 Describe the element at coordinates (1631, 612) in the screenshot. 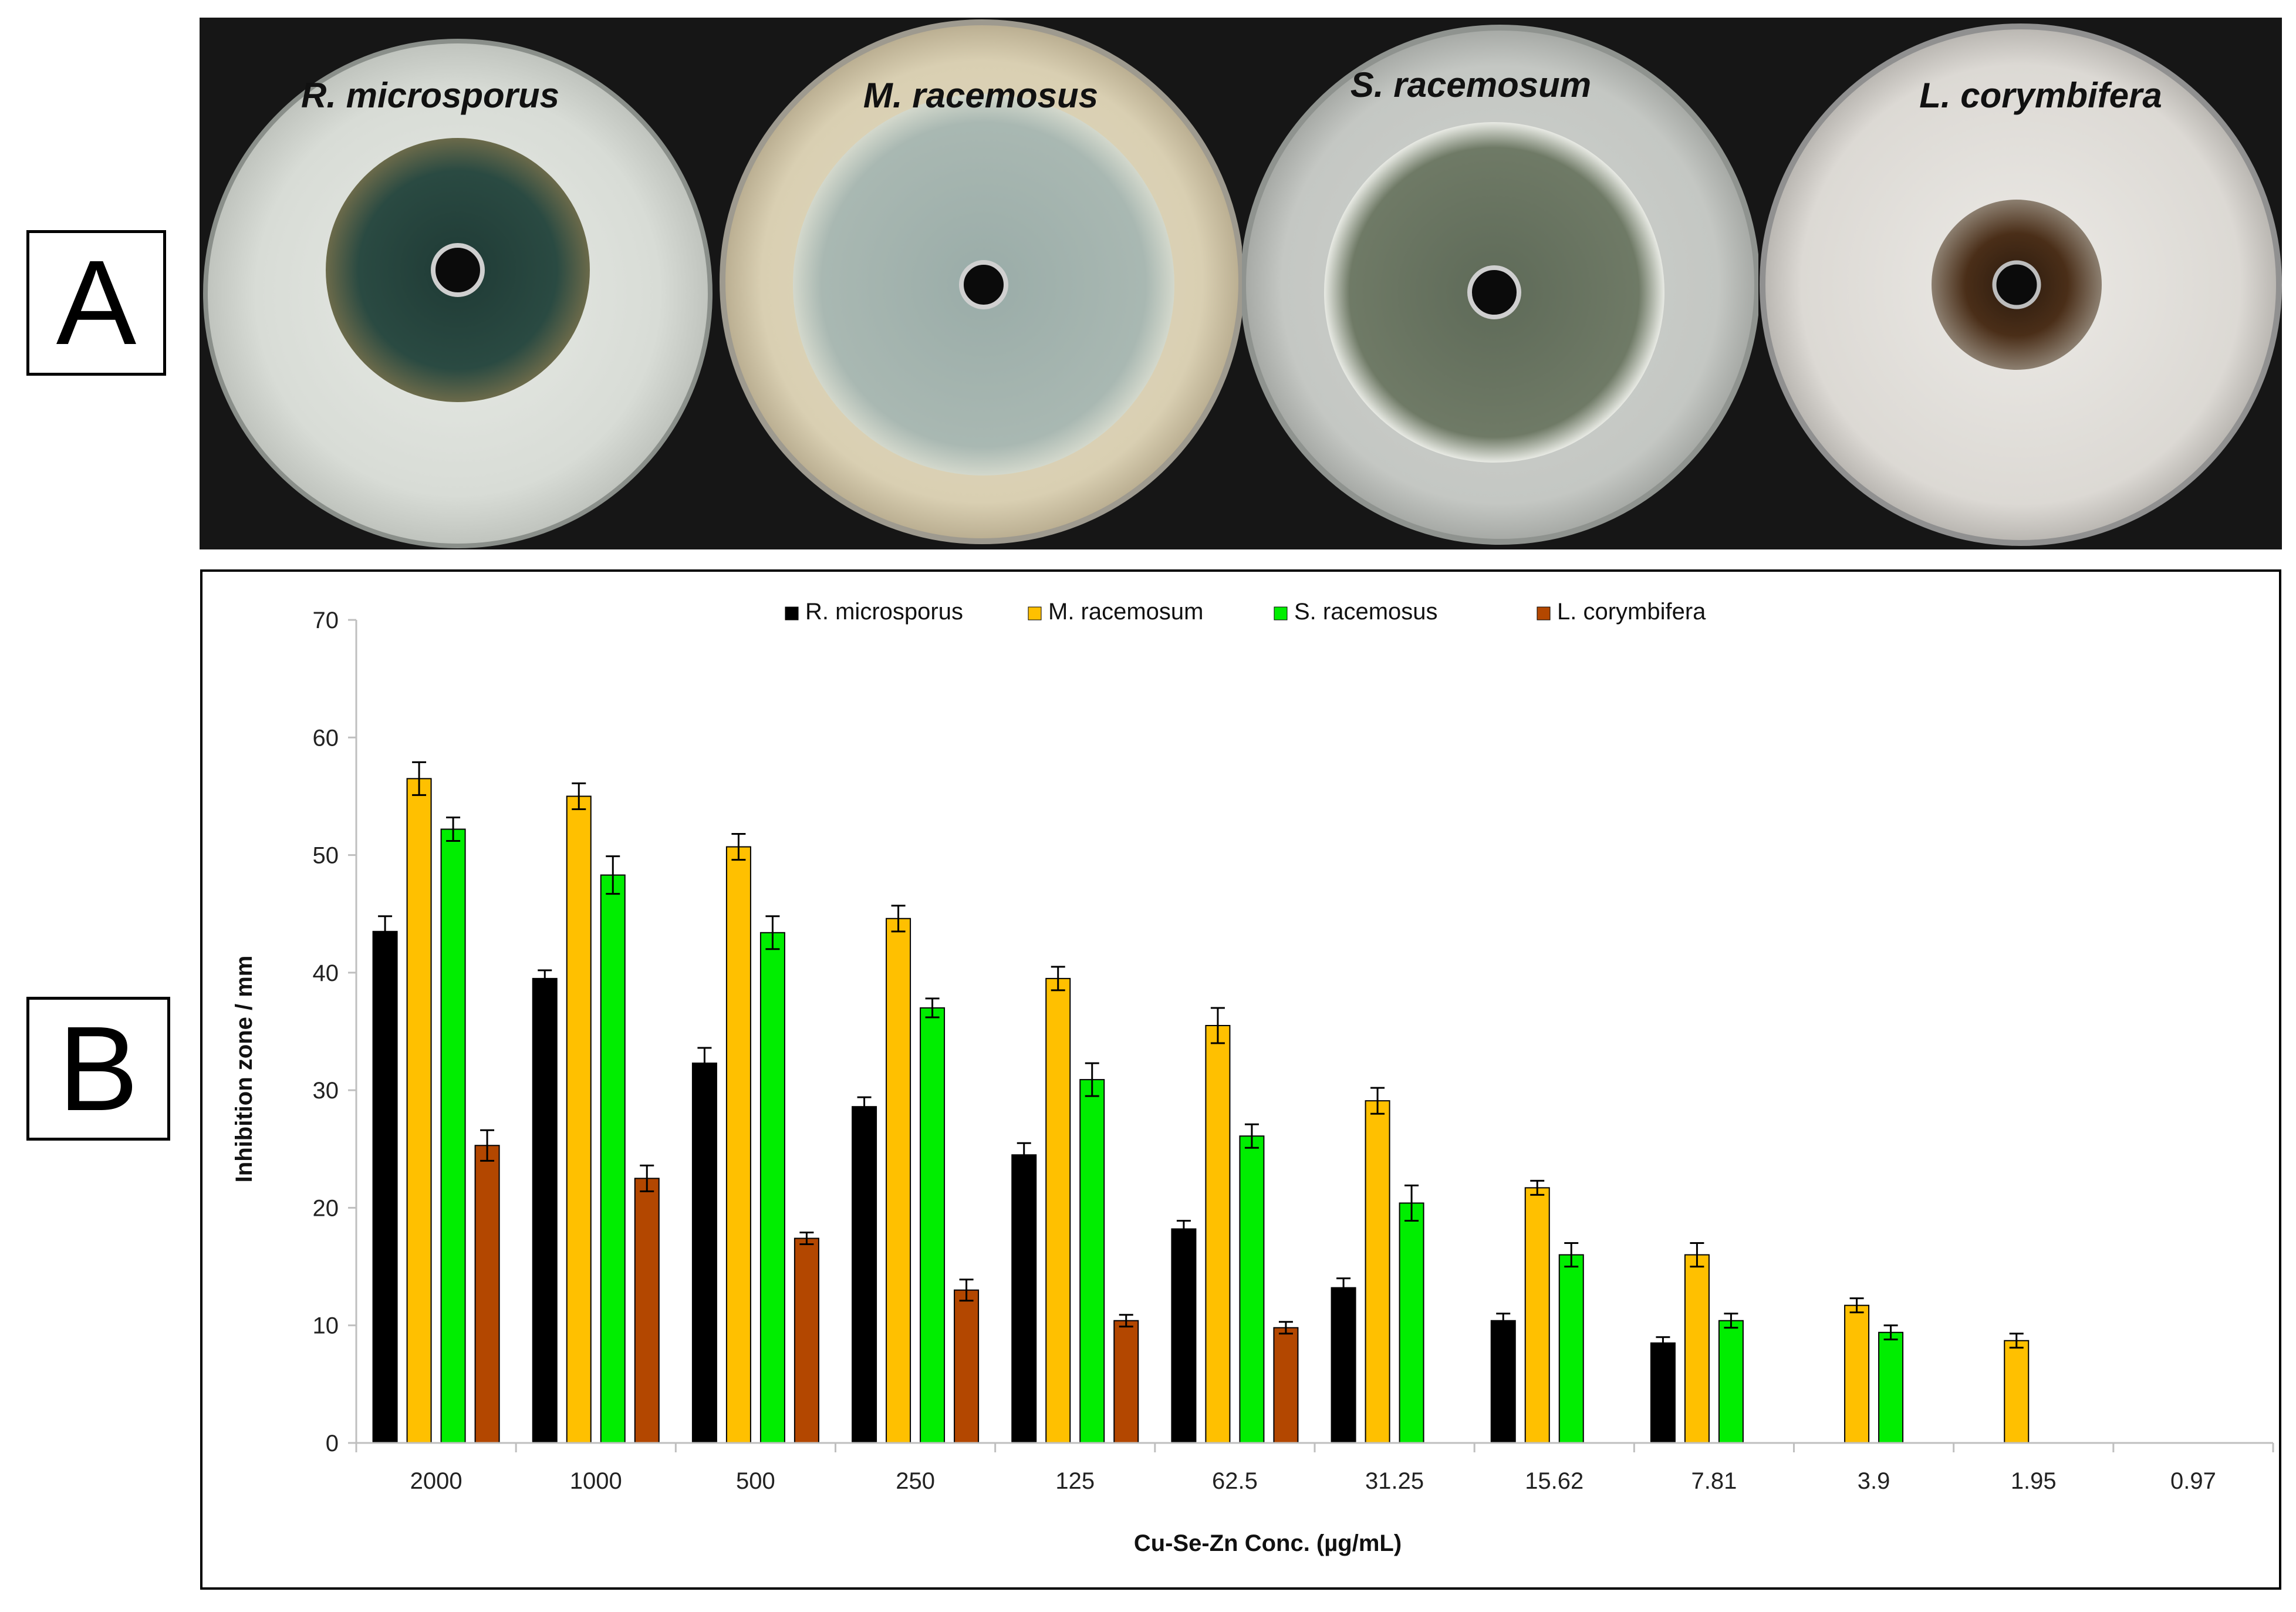

I see `legend-label: L. corymbifera` at that location.